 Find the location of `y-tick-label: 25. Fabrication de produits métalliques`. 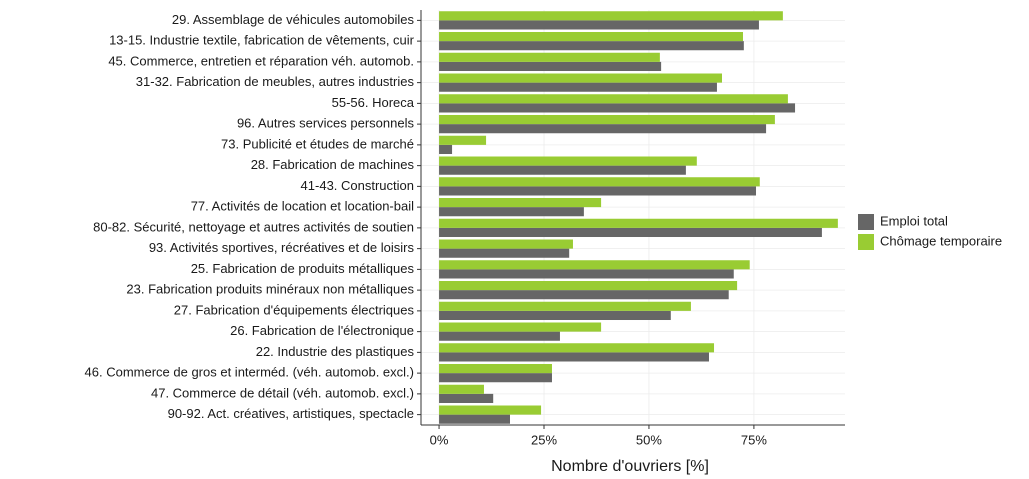

y-tick-label: 25. Fabrication de produits métalliques is located at coordinates (303, 268).